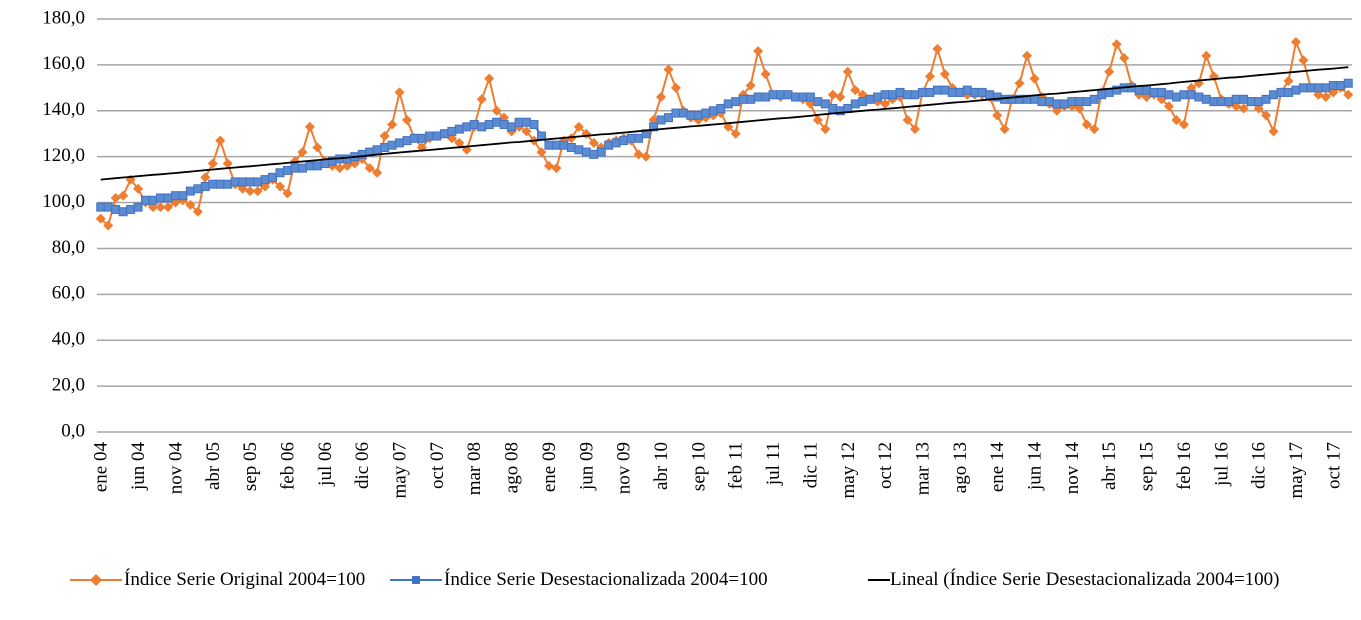 This screenshot has height=620, width=1361. I want to click on x-tick-label: mar 13, so click(922, 468).